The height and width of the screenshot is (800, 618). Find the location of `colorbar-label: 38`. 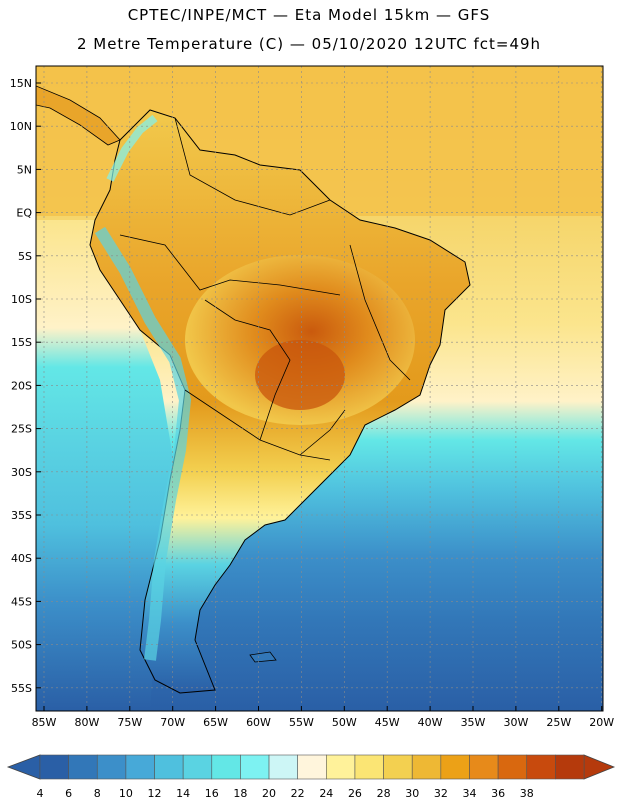

colorbar-label: 38 is located at coordinates (527, 793).